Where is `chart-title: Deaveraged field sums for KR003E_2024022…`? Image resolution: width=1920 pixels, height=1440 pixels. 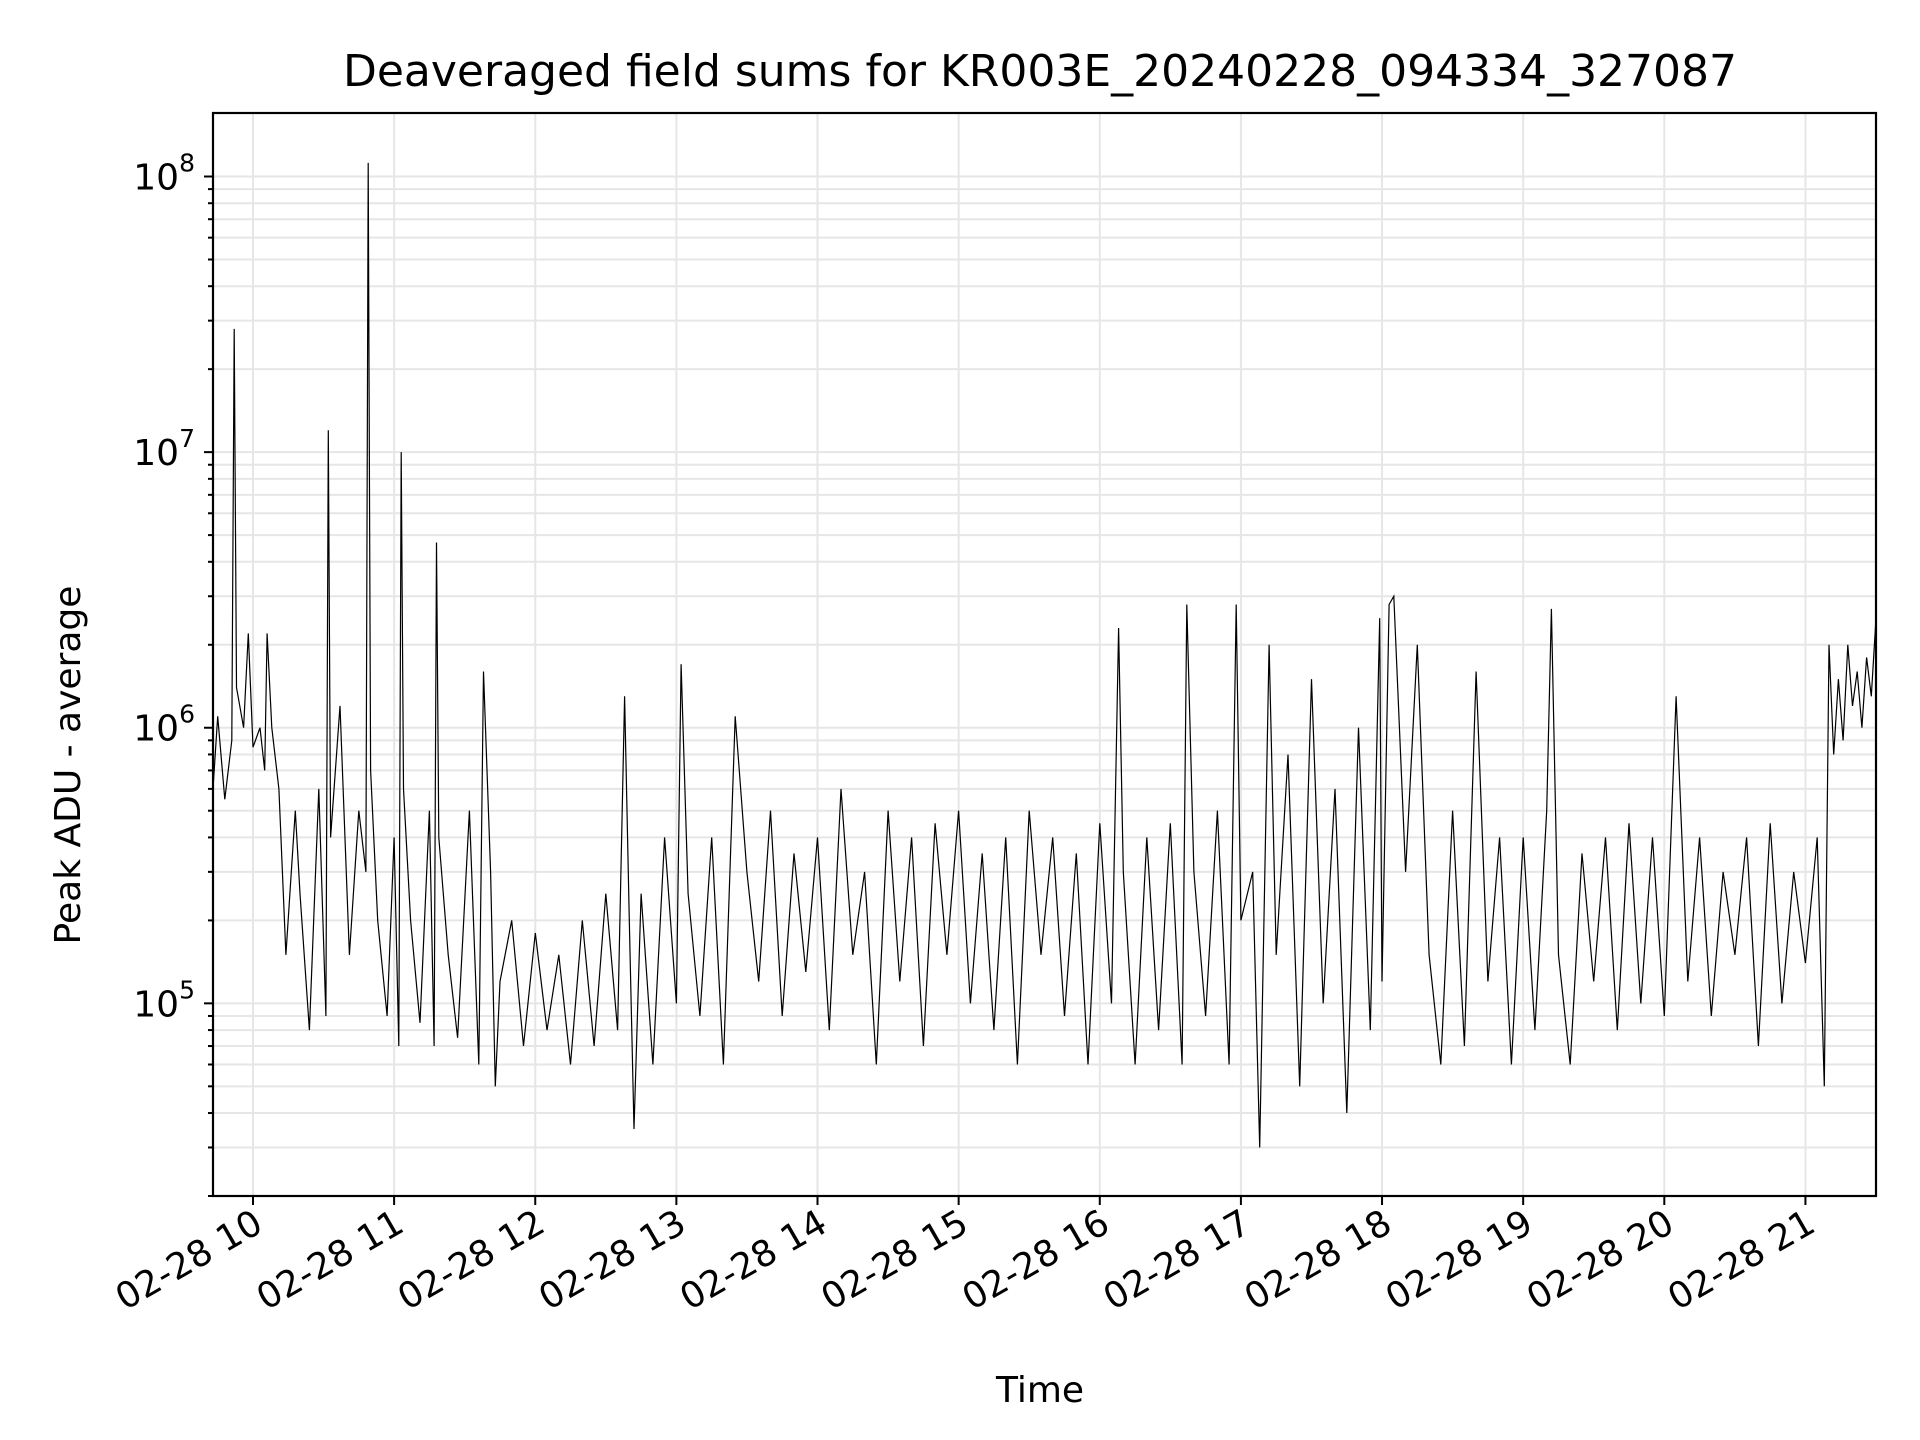 chart-title: Deaveraged field sums for KR003E_2024022… is located at coordinates (1040, 71).